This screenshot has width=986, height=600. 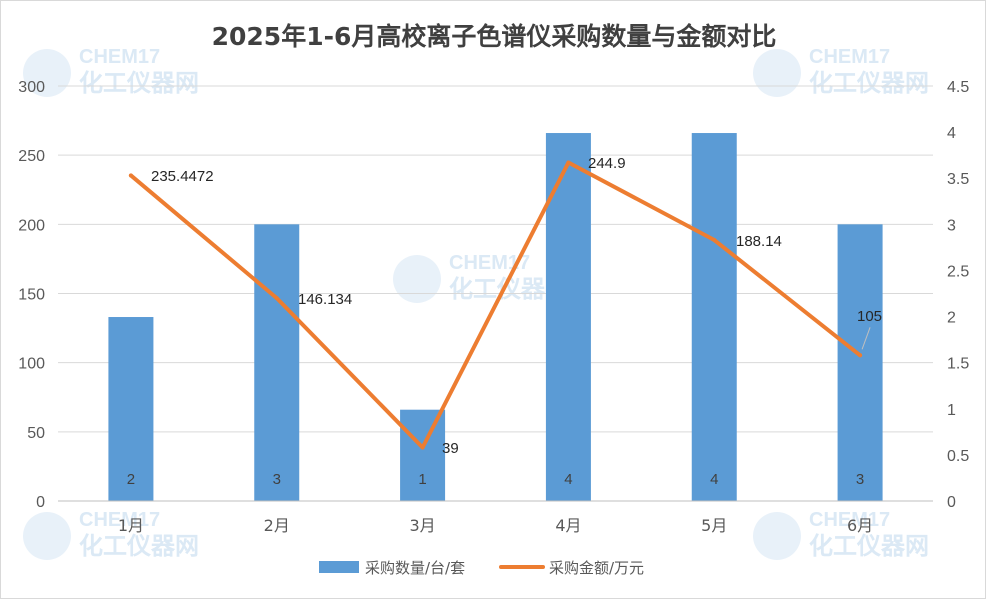 What do you see at coordinates (131, 525) in the screenshot?
I see `x-tick-label: 1月` at bounding box center [131, 525].